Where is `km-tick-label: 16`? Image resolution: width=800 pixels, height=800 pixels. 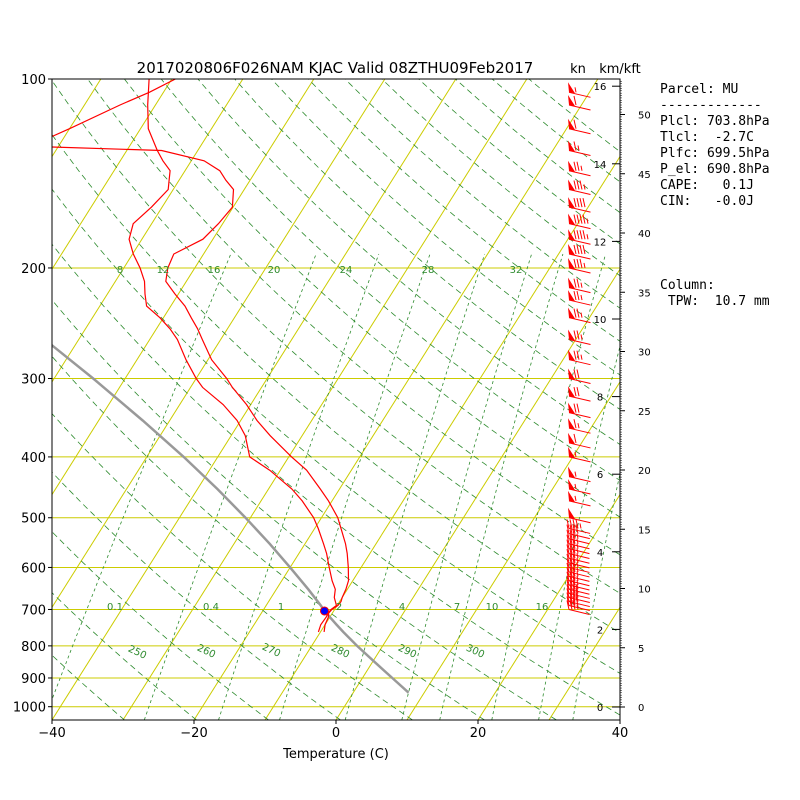 km-tick-label: 16 is located at coordinates (600, 87).